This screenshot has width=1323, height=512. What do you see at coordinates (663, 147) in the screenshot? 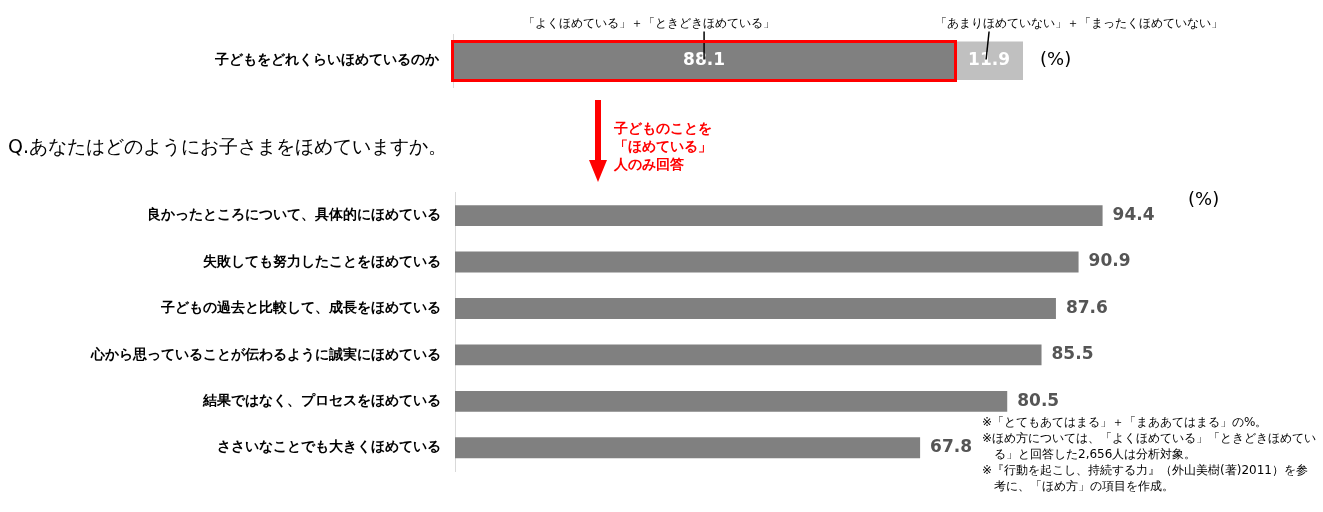
I see `text: 子どものことを「ほめている」人のみ回答` at bounding box center [663, 147].